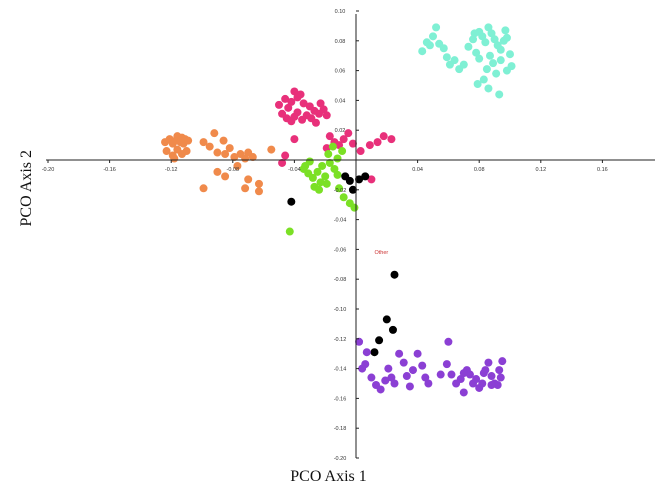  Describe the element at coordinates (340, 12) in the screenshot. I see `y-tick-label: 0.10` at that location.